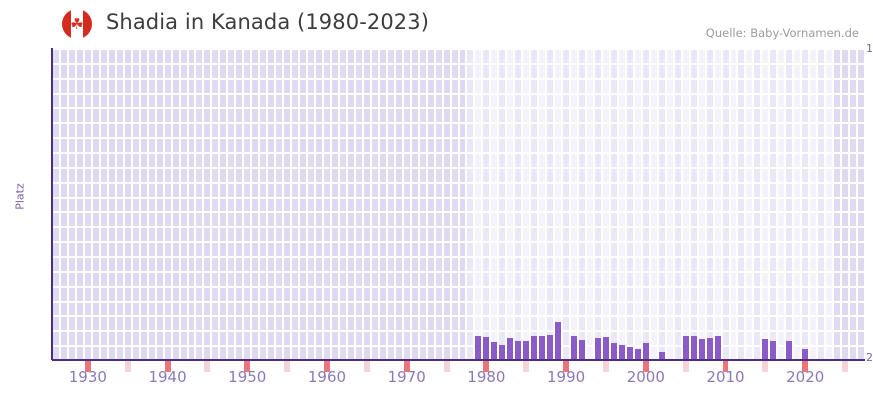 The image size is (873, 402). I want to click on bar-1995, so click(605, 348).